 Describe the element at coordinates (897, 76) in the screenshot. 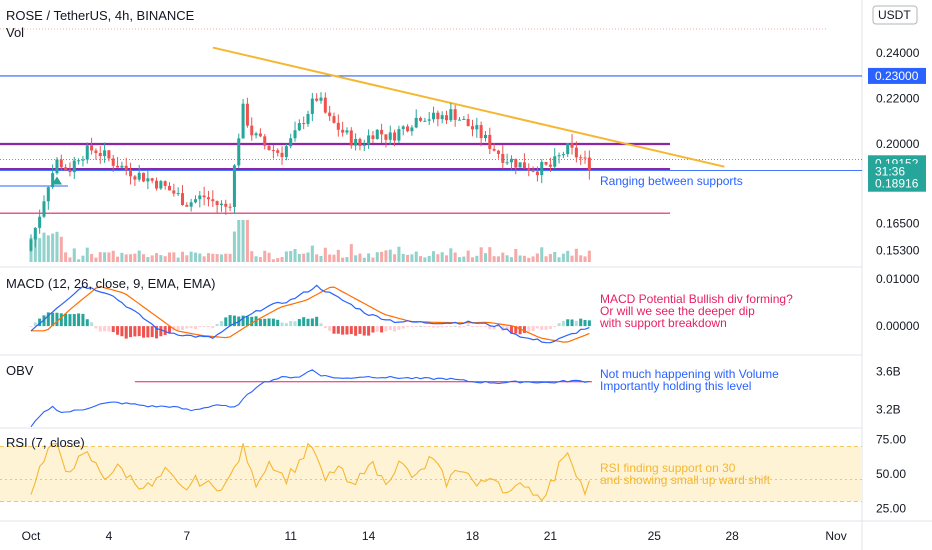

I see `price-badge-label: 0.23000` at that location.